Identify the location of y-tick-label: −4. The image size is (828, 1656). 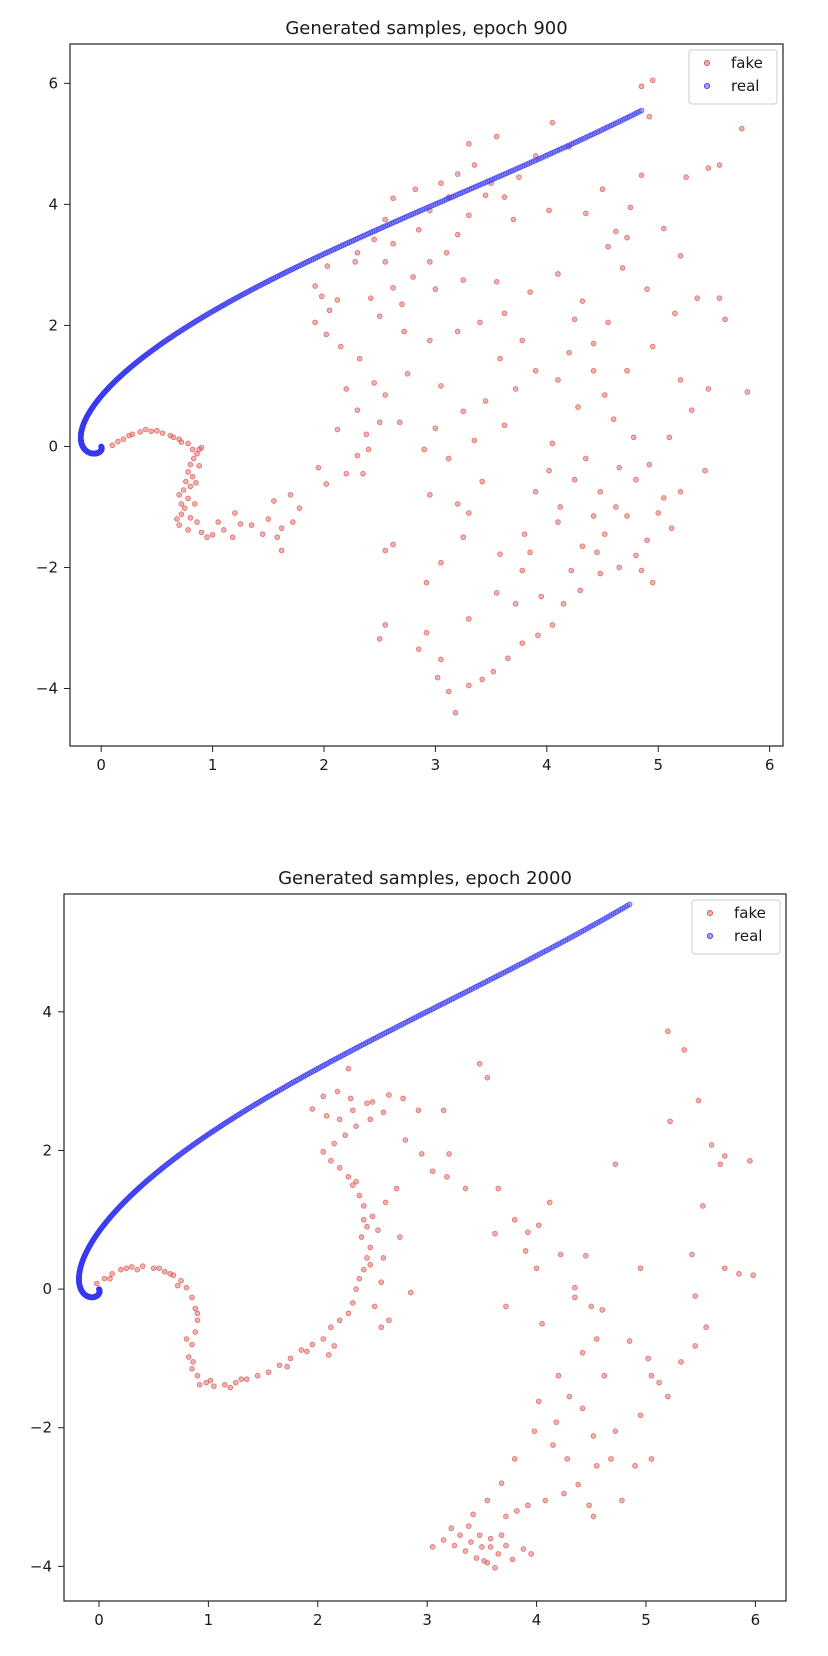
(47, 689).